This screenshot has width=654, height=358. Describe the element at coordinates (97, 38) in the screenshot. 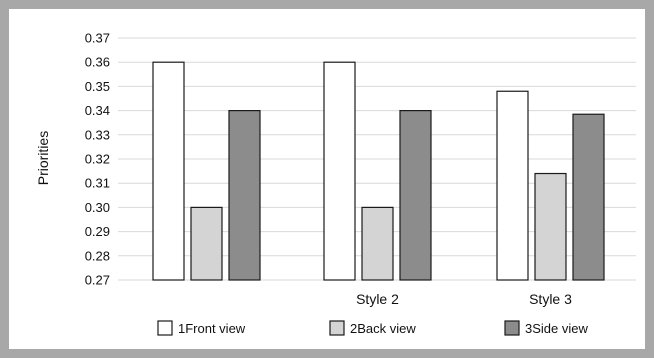

I see `y-tick-label: 0.37` at that location.